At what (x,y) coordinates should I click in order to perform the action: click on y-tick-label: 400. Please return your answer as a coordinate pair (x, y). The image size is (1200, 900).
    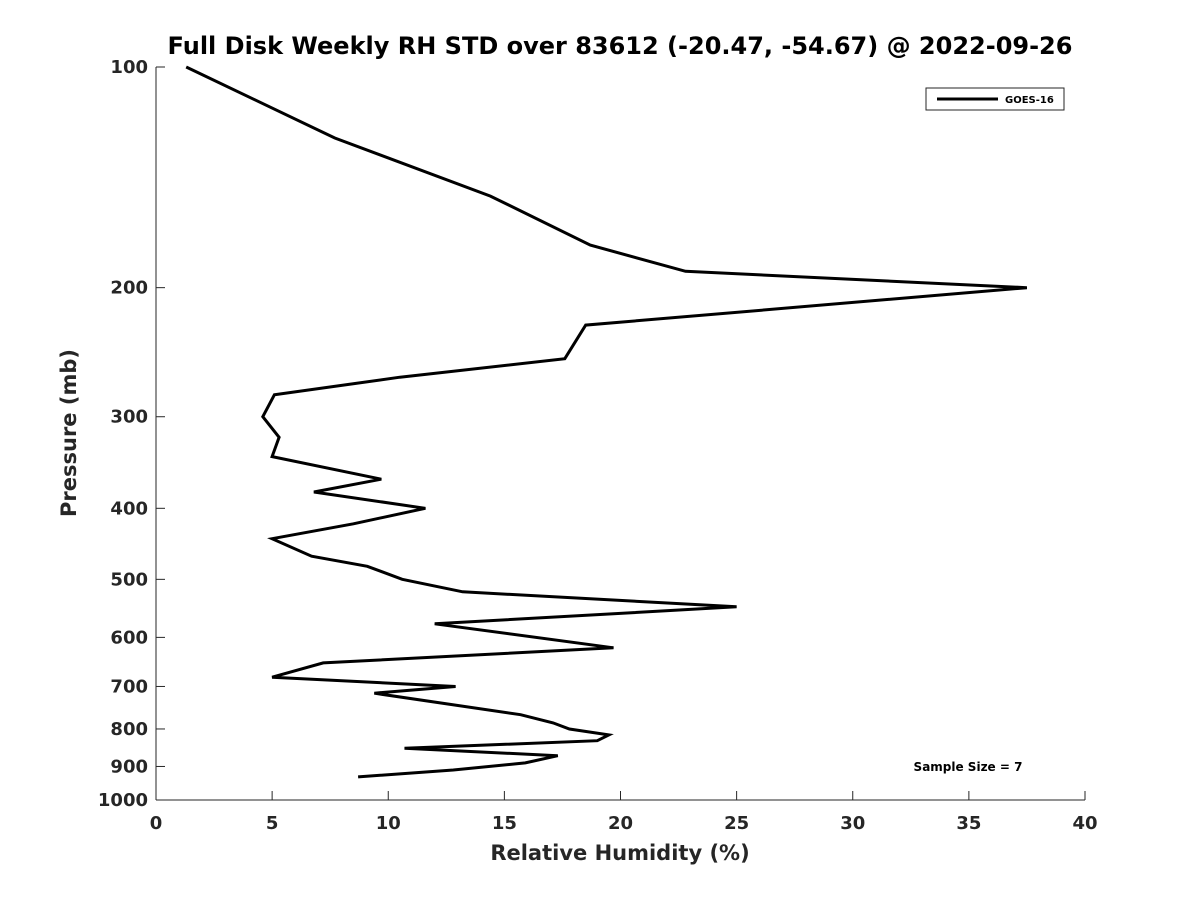
    Looking at the image, I should click on (129, 508).